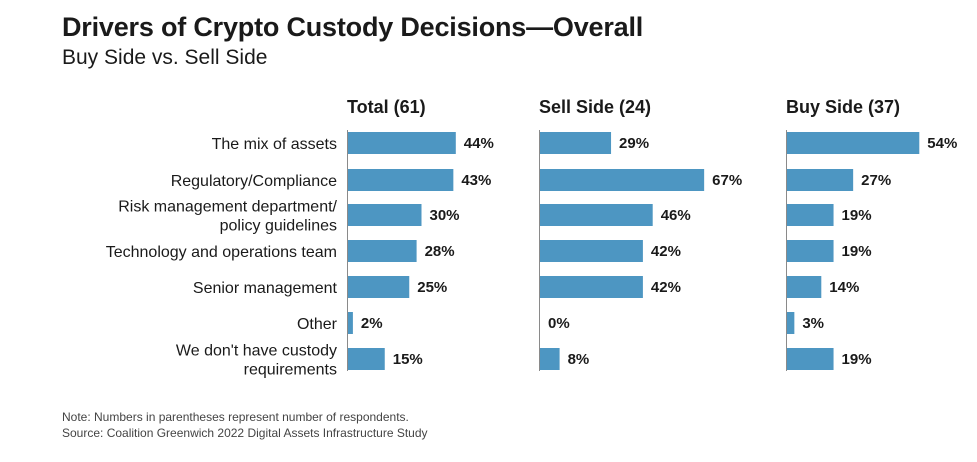 The height and width of the screenshot is (462, 977). I want to click on data-label-total-61: 43%, so click(476, 180).